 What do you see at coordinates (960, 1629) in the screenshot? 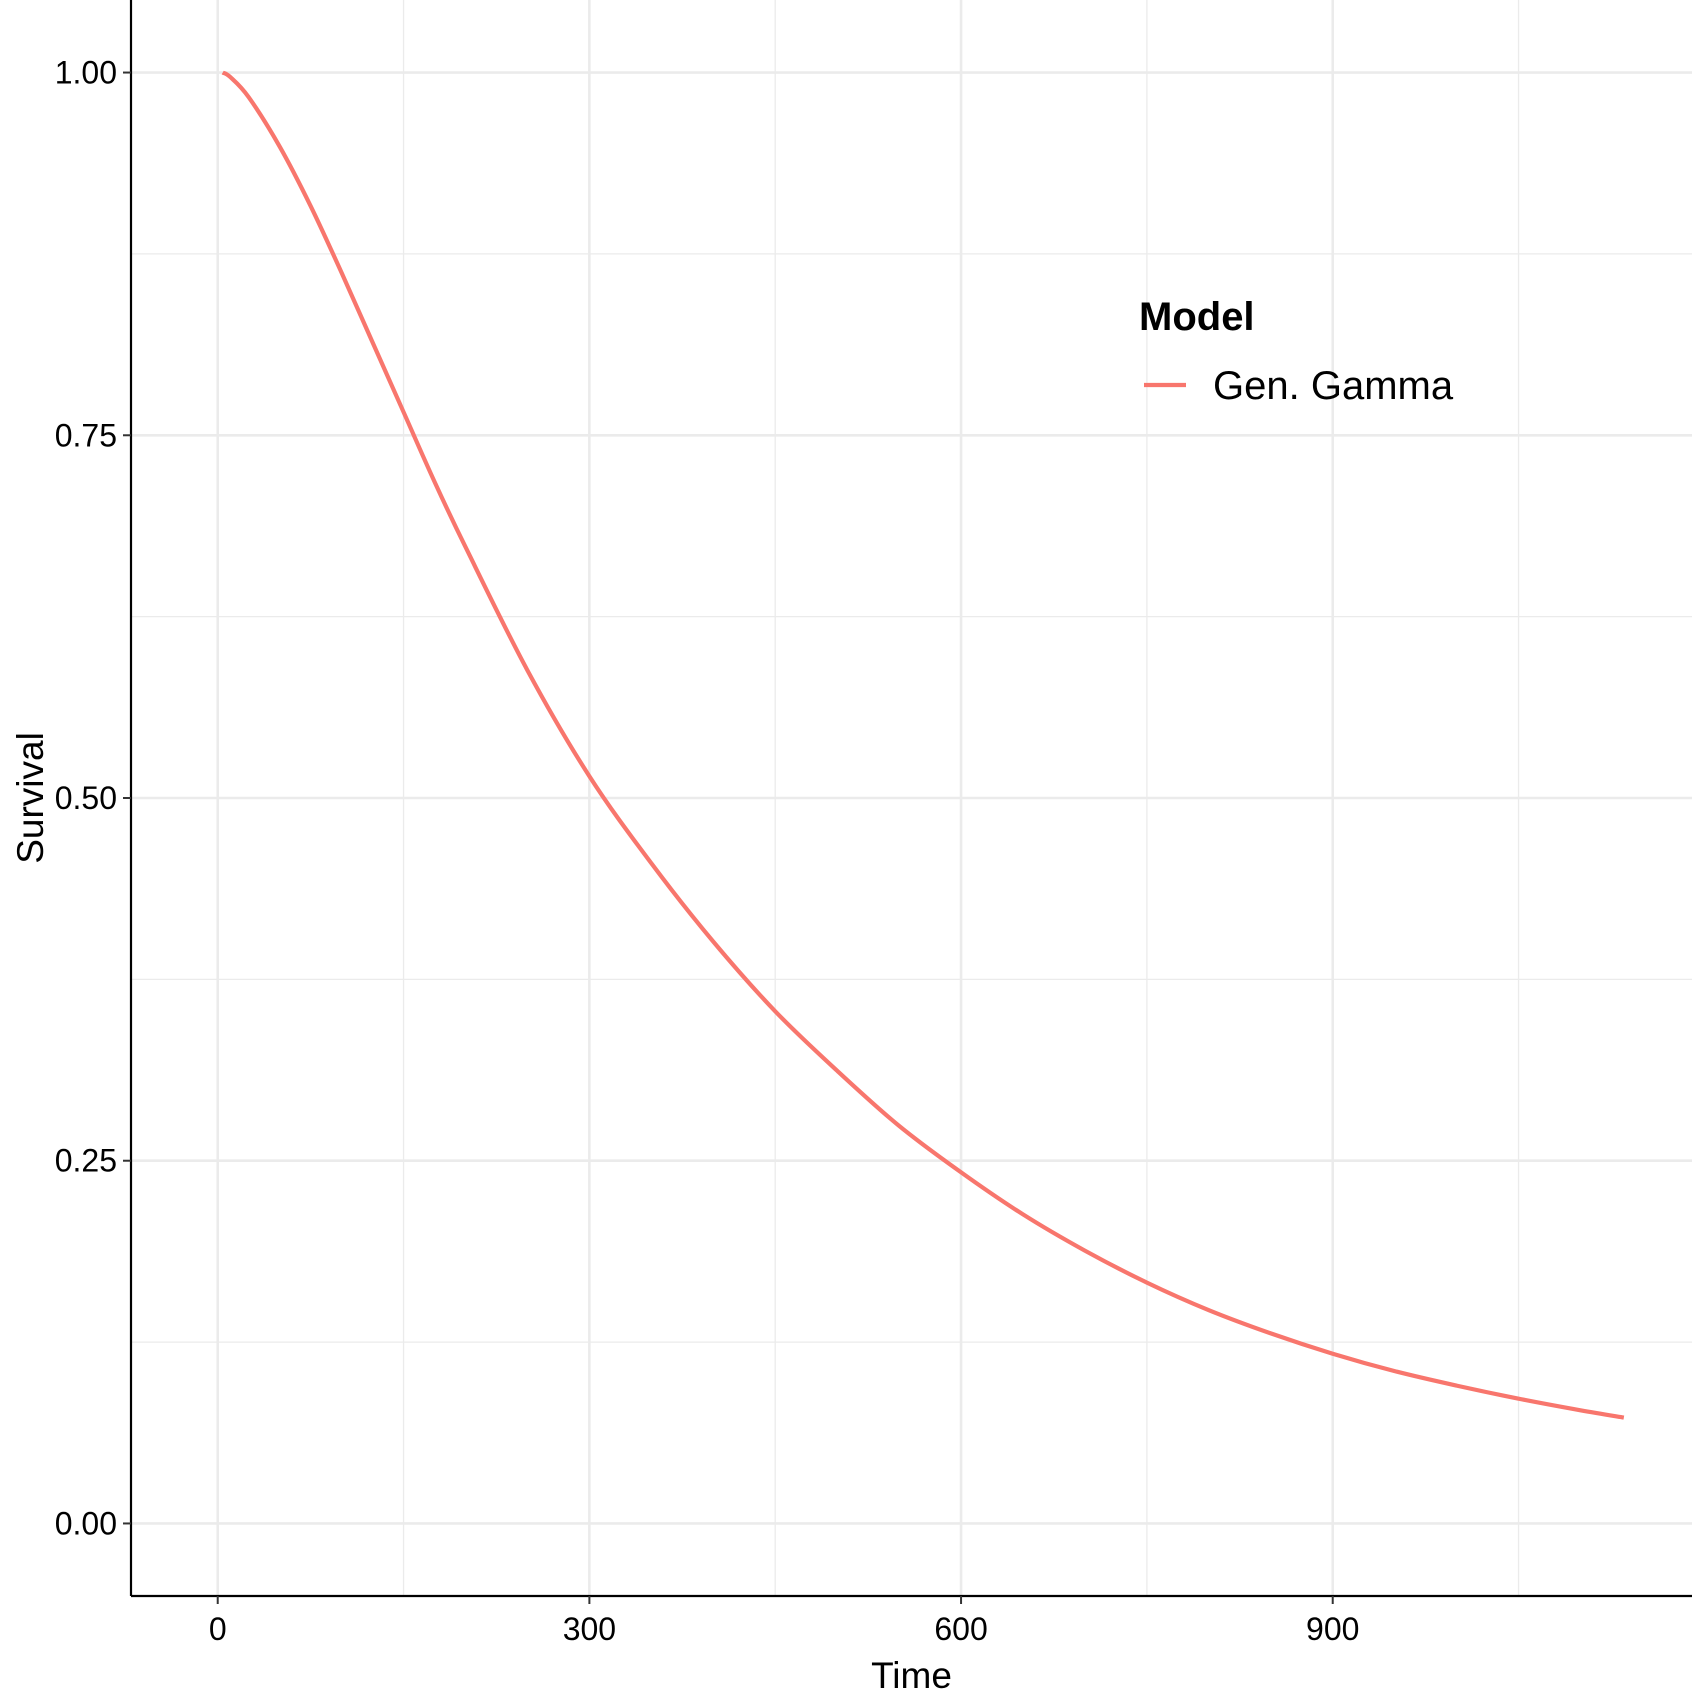
I see `x-tick-label: 600` at bounding box center [960, 1629].